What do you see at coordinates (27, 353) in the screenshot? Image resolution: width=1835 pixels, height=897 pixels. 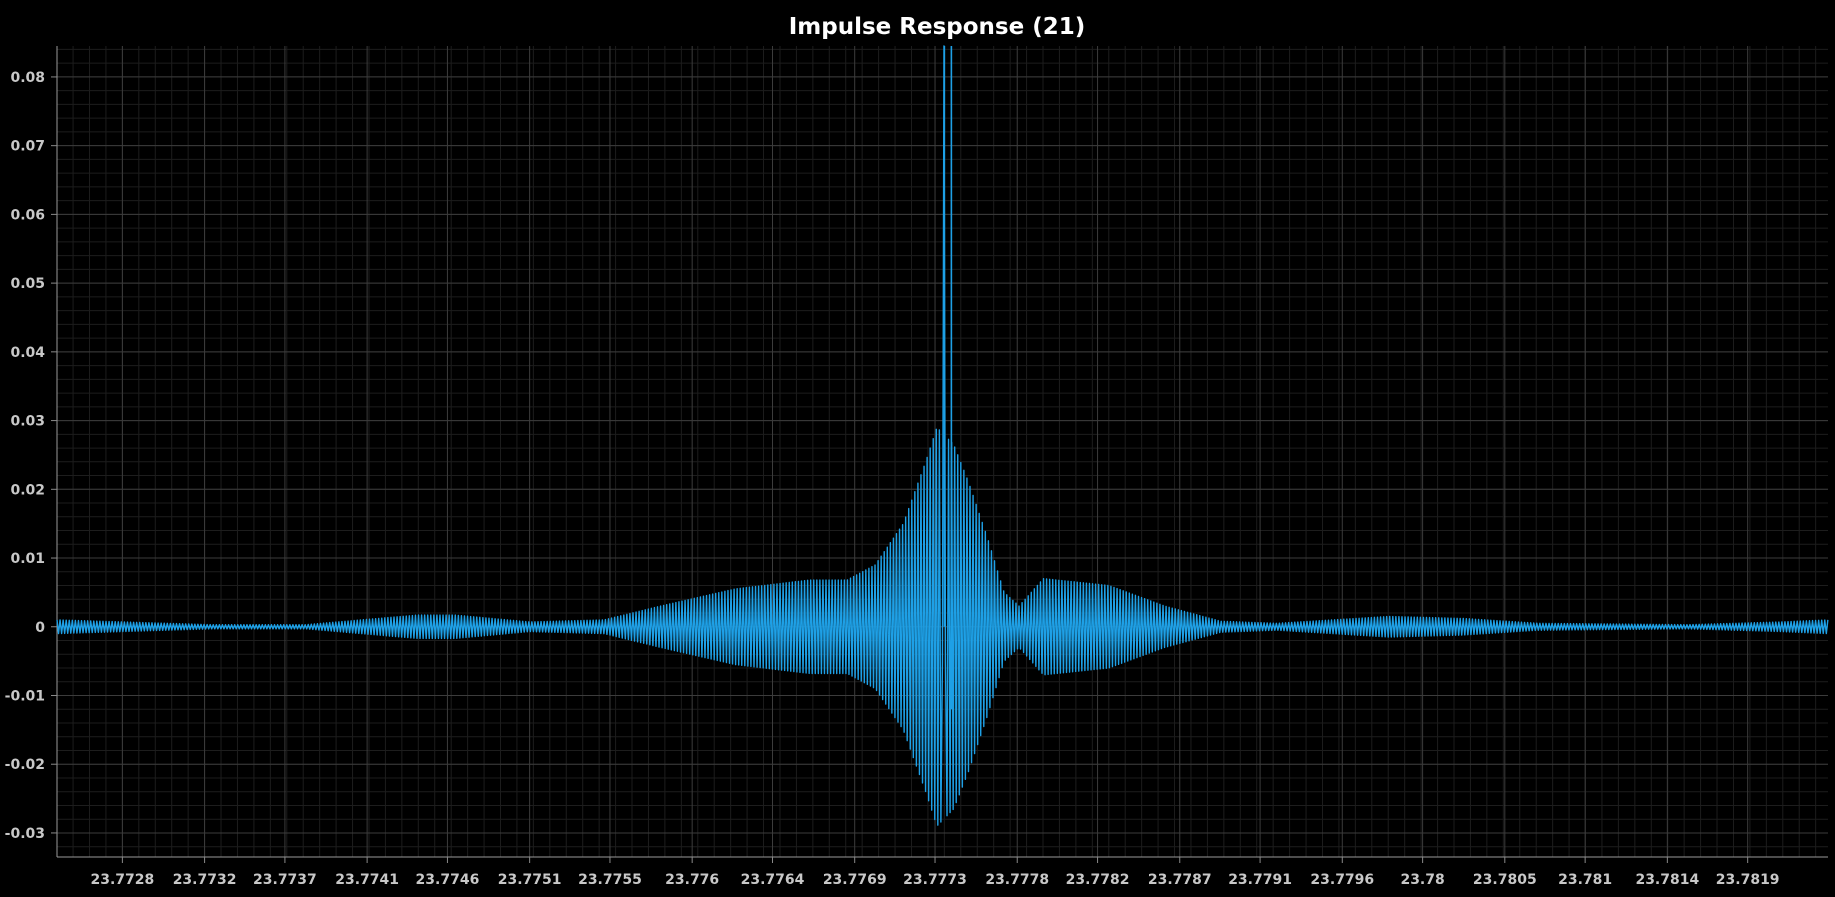 I see `y-tick-label: 0.04` at bounding box center [27, 353].